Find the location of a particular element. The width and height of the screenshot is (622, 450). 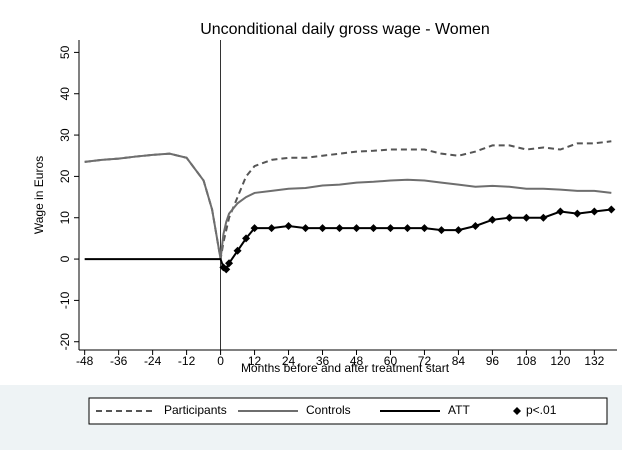

x-axis-label: Months before and after treatment start is located at coordinates (345, 368).